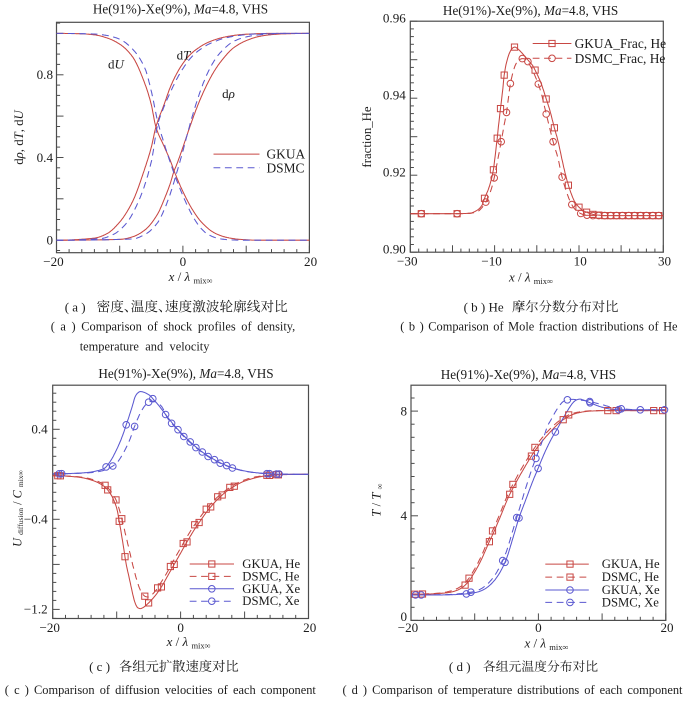  I want to click on svg-text: 30, so click(665, 261).